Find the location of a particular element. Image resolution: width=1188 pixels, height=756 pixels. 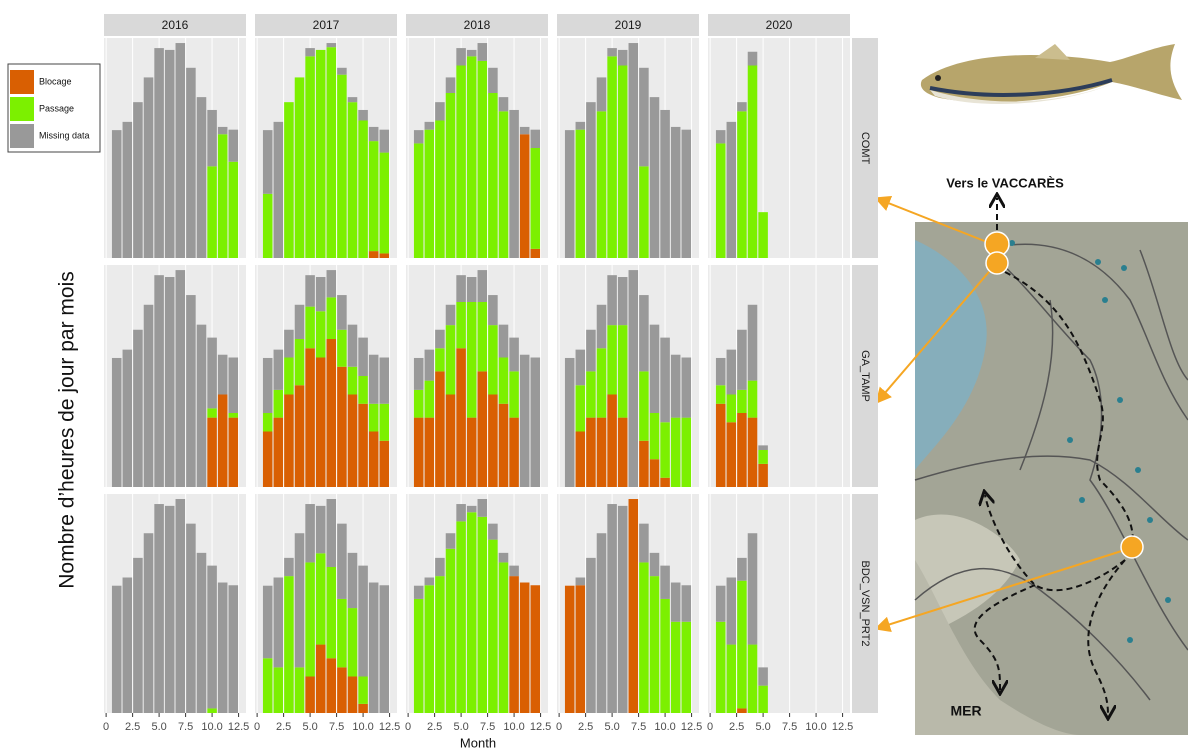

facet-label: 2019 is located at coordinates (628, 25).